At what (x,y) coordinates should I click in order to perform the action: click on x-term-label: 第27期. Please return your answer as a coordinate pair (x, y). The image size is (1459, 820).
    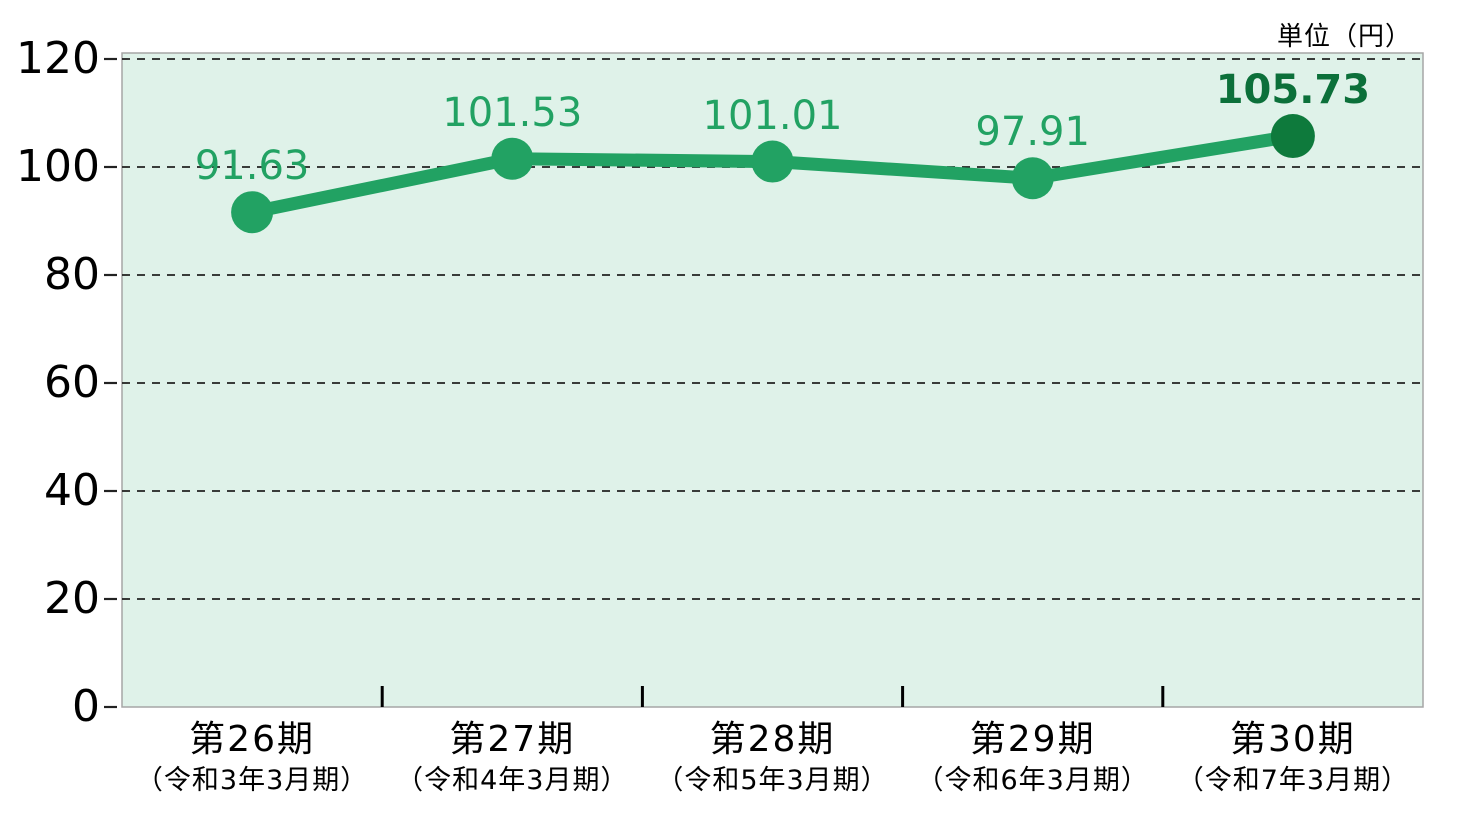
    Looking at the image, I should click on (512, 739).